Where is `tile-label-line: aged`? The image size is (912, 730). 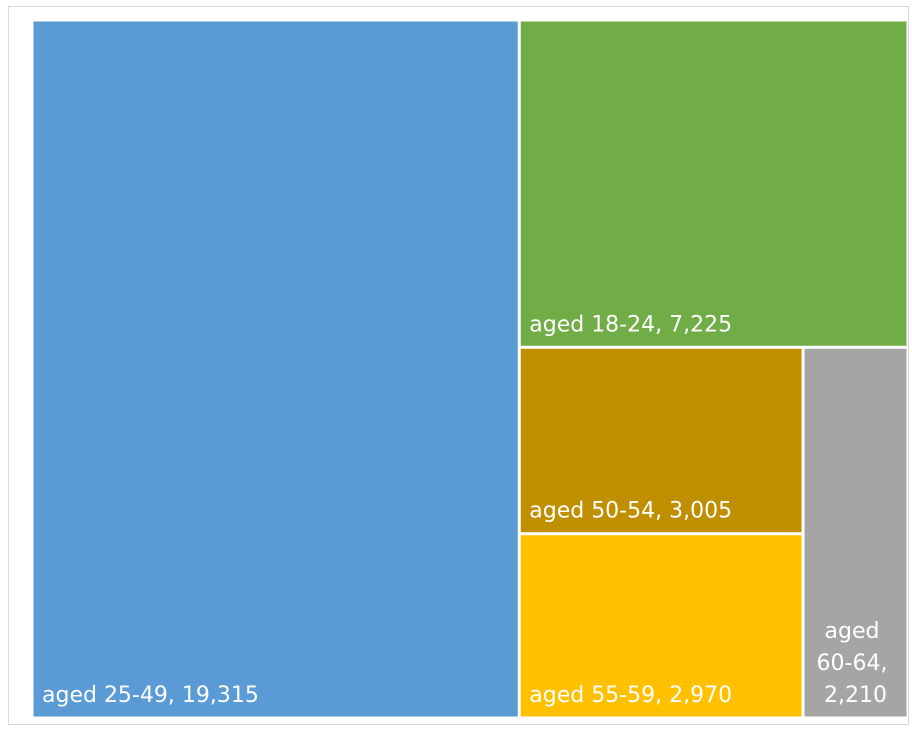 tile-label-line: aged is located at coordinates (856, 631).